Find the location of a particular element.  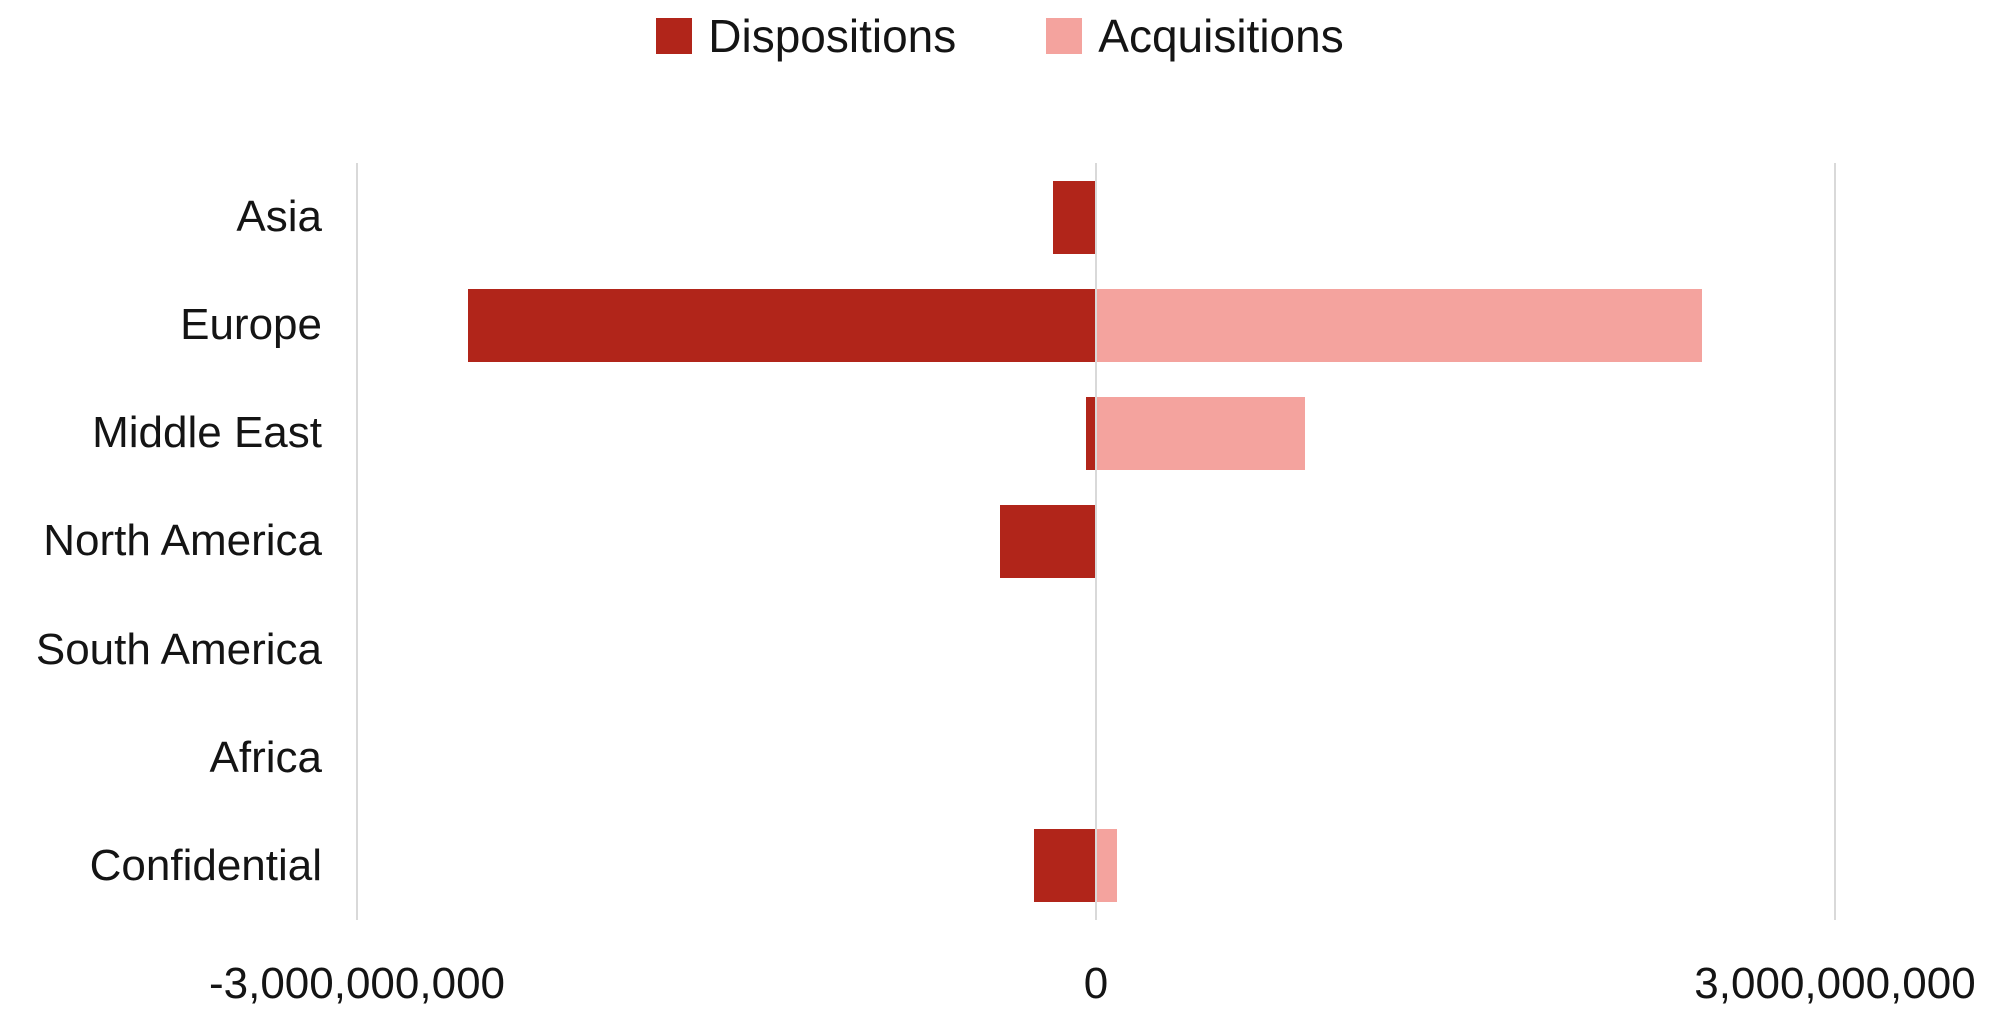

dispositions-bar-middle-east is located at coordinates (1091, 433).